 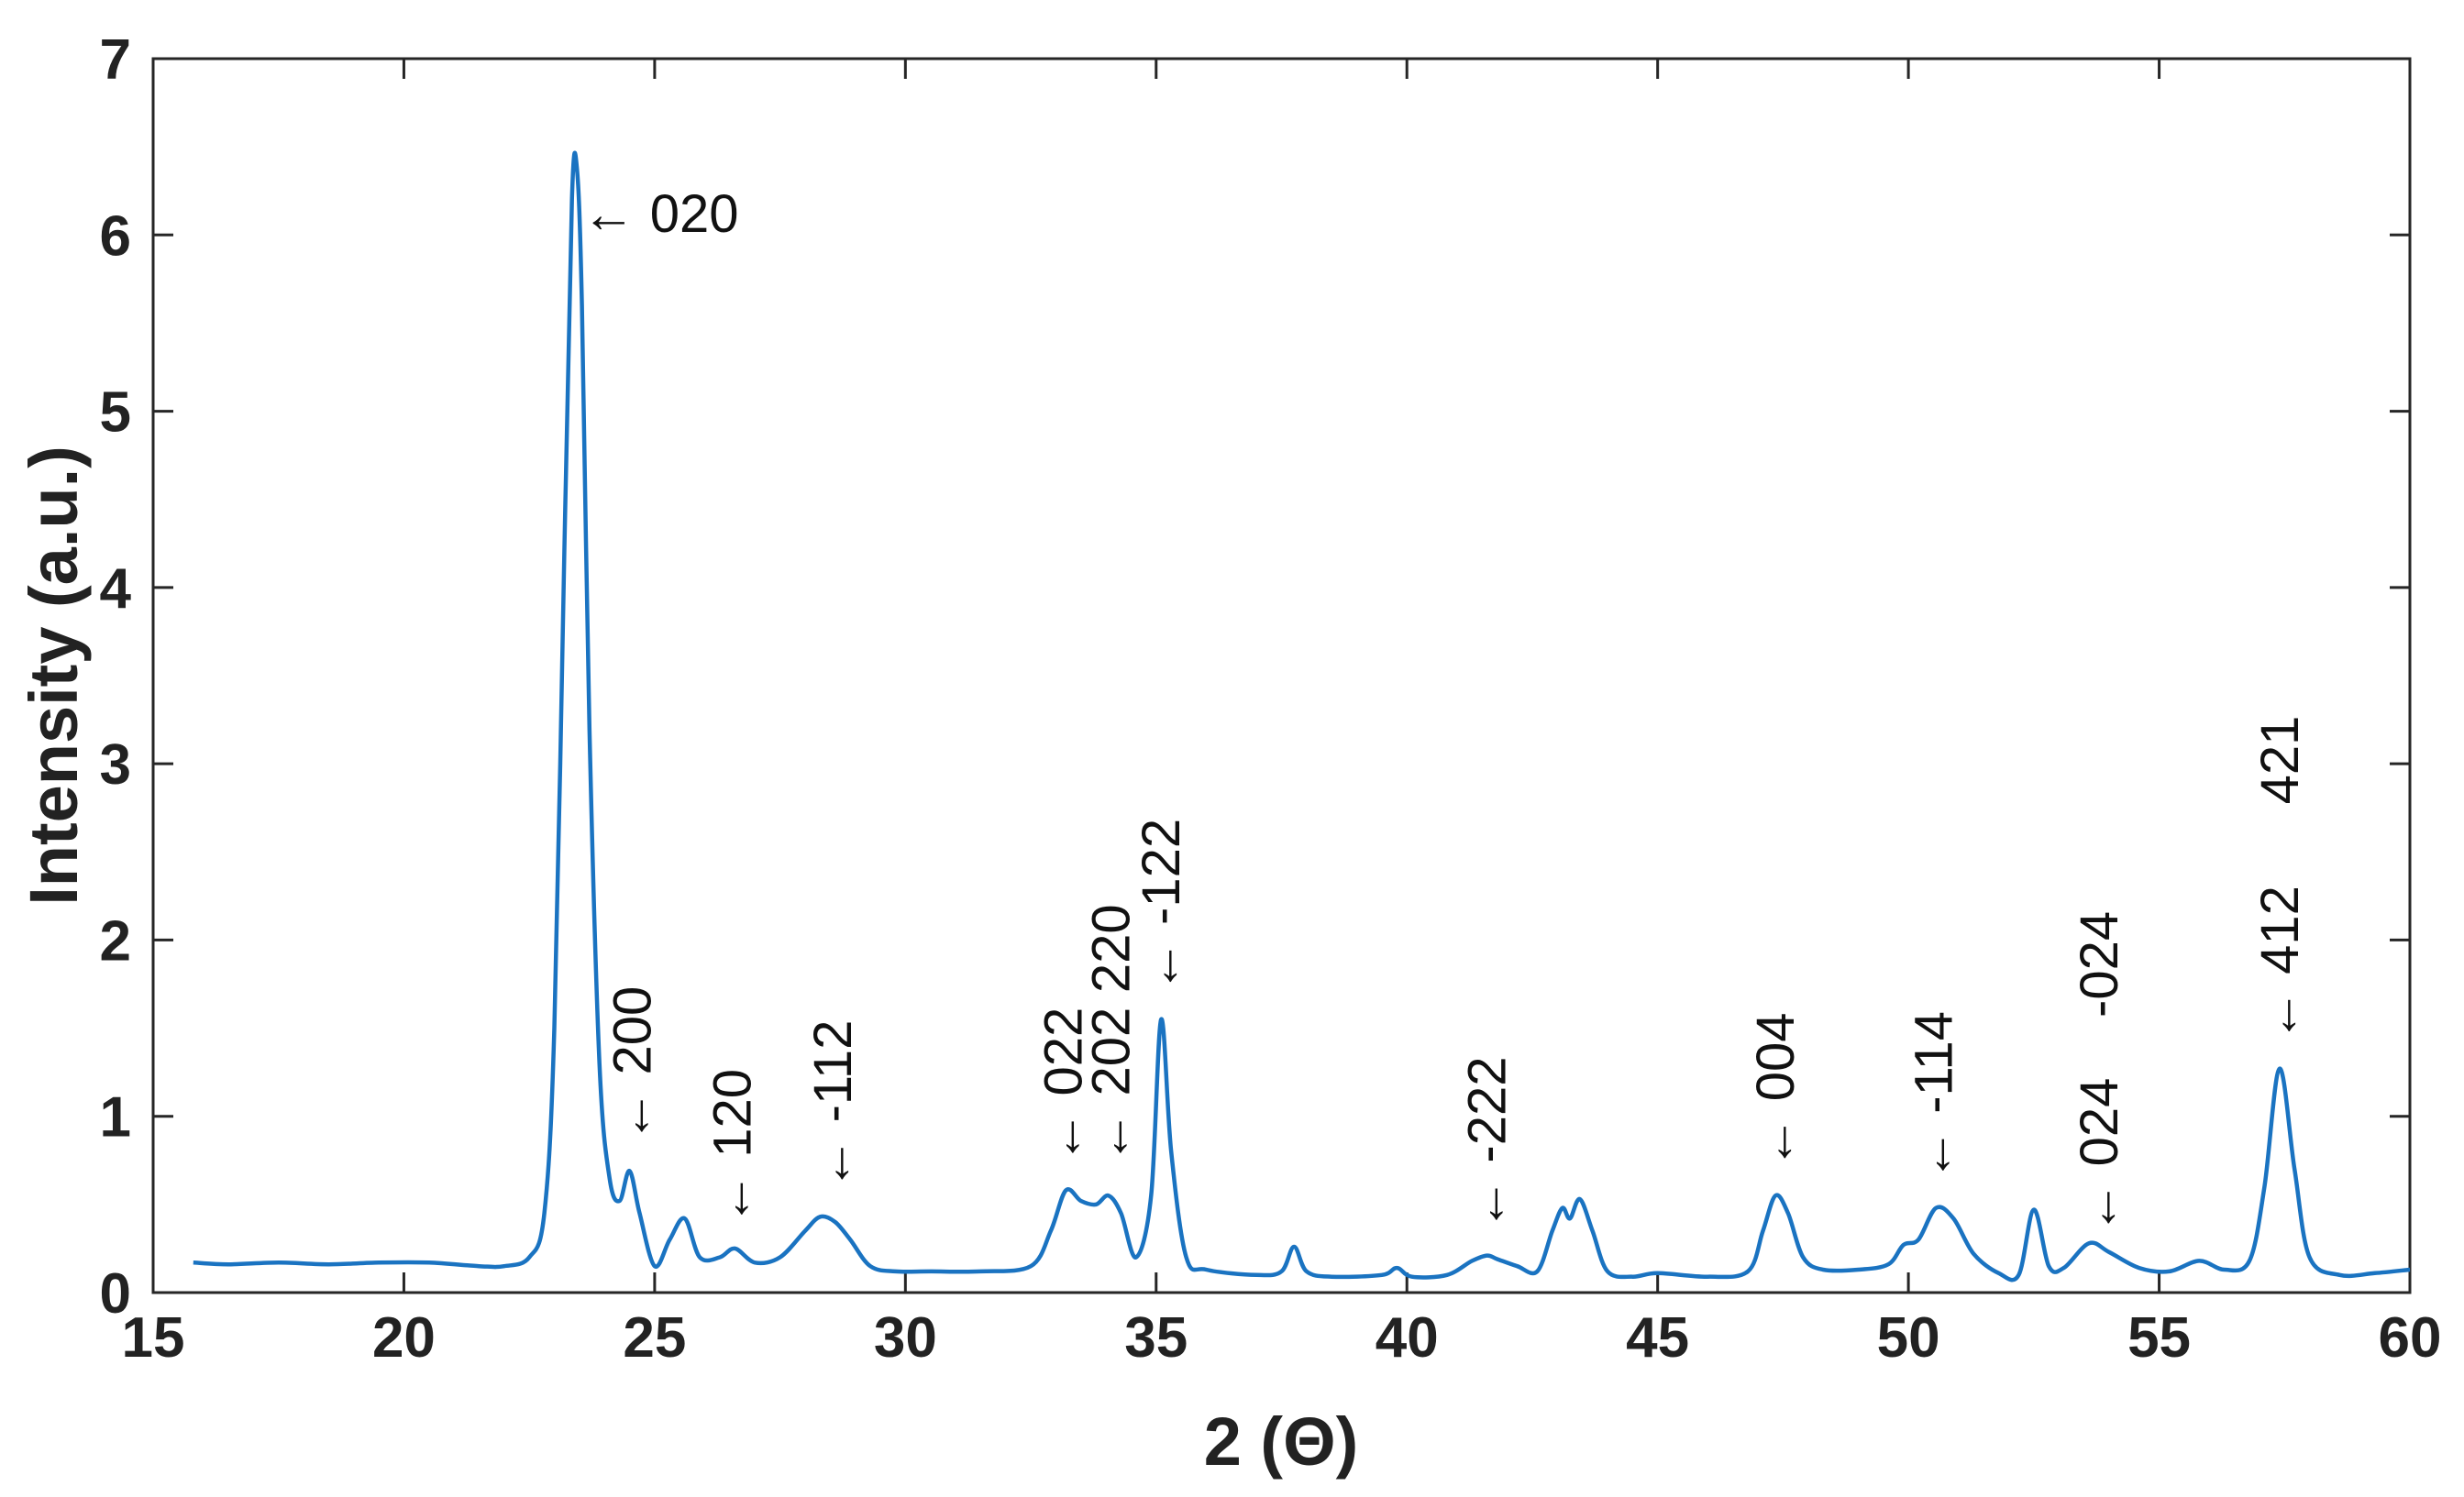 What do you see at coordinates (115, 1294) in the screenshot?
I see `y-tick-label: 0` at bounding box center [115, 1294].